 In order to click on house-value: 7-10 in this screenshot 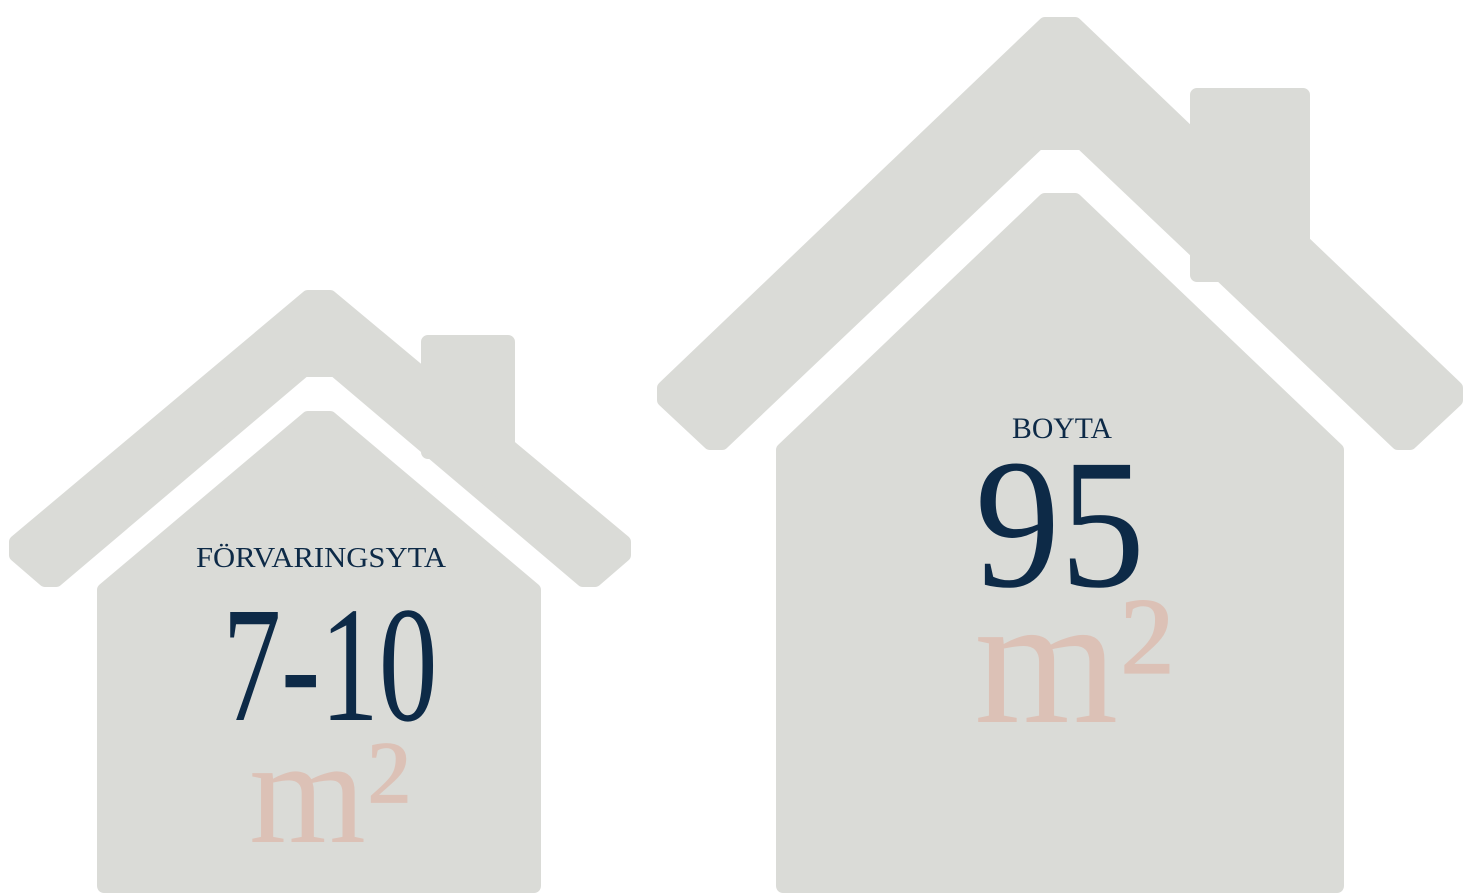, I will do `click(330, 664)`.